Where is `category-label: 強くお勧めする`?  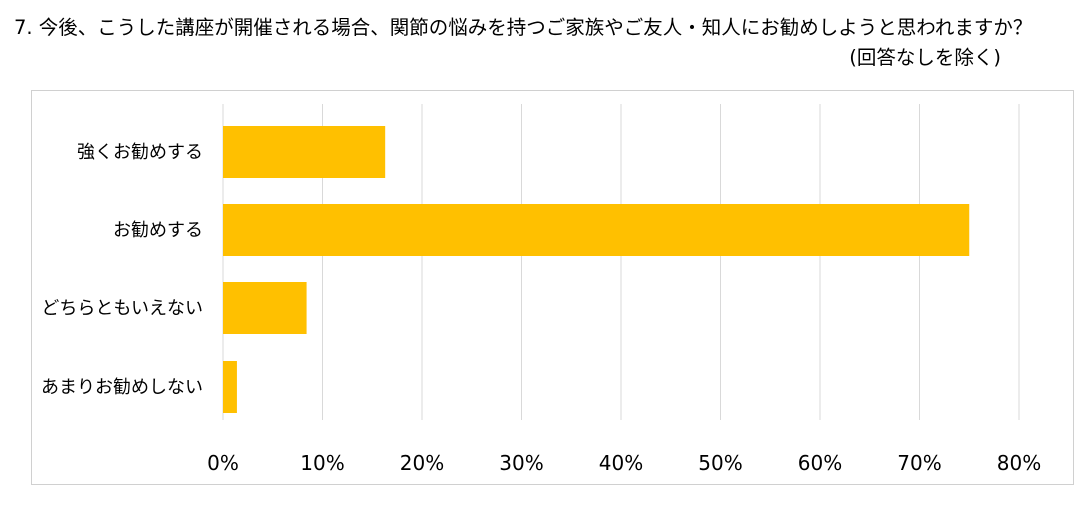 category-label: 強くお勧めする is located at coordinates (140, 152).